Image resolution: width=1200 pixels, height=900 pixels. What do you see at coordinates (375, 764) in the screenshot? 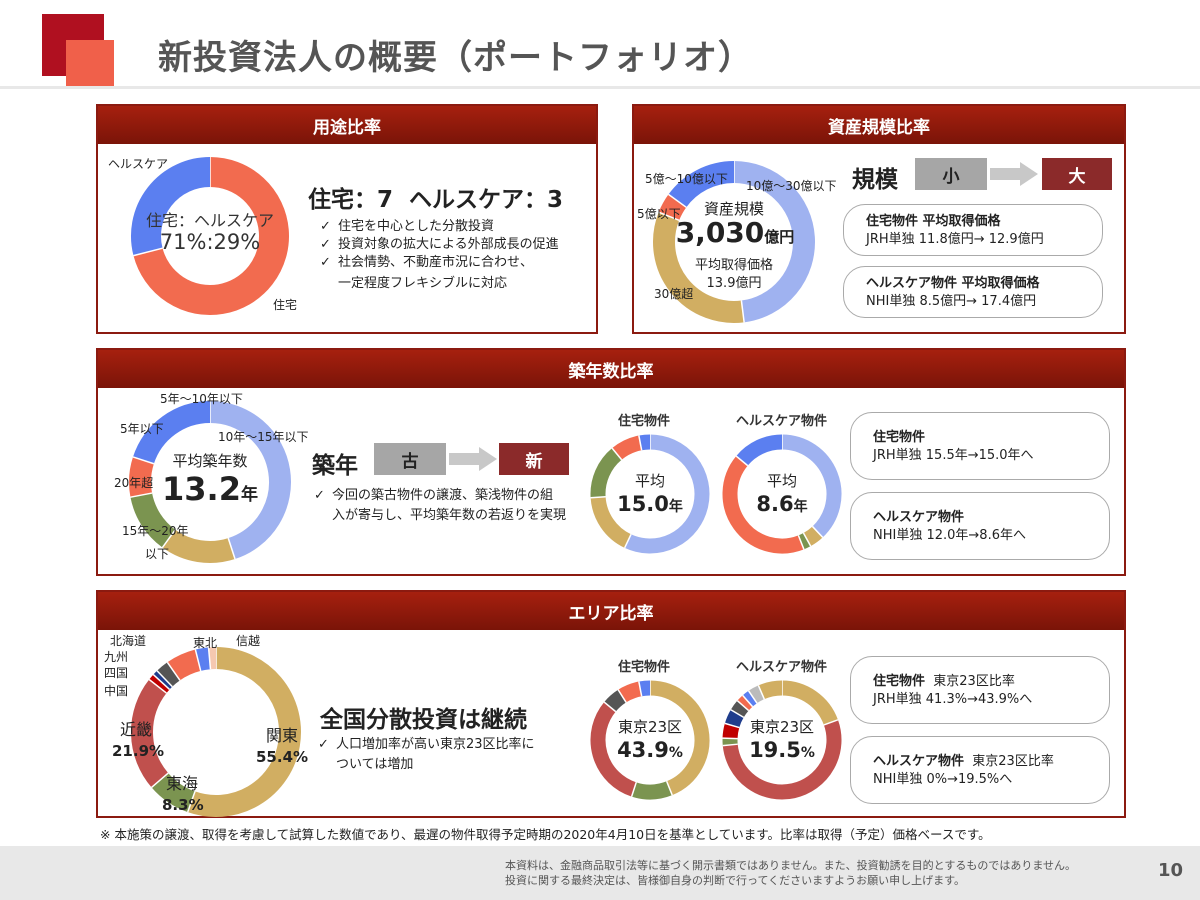
I see `area-bullet-cont: ついては増加` at bounding box center [375, 764].